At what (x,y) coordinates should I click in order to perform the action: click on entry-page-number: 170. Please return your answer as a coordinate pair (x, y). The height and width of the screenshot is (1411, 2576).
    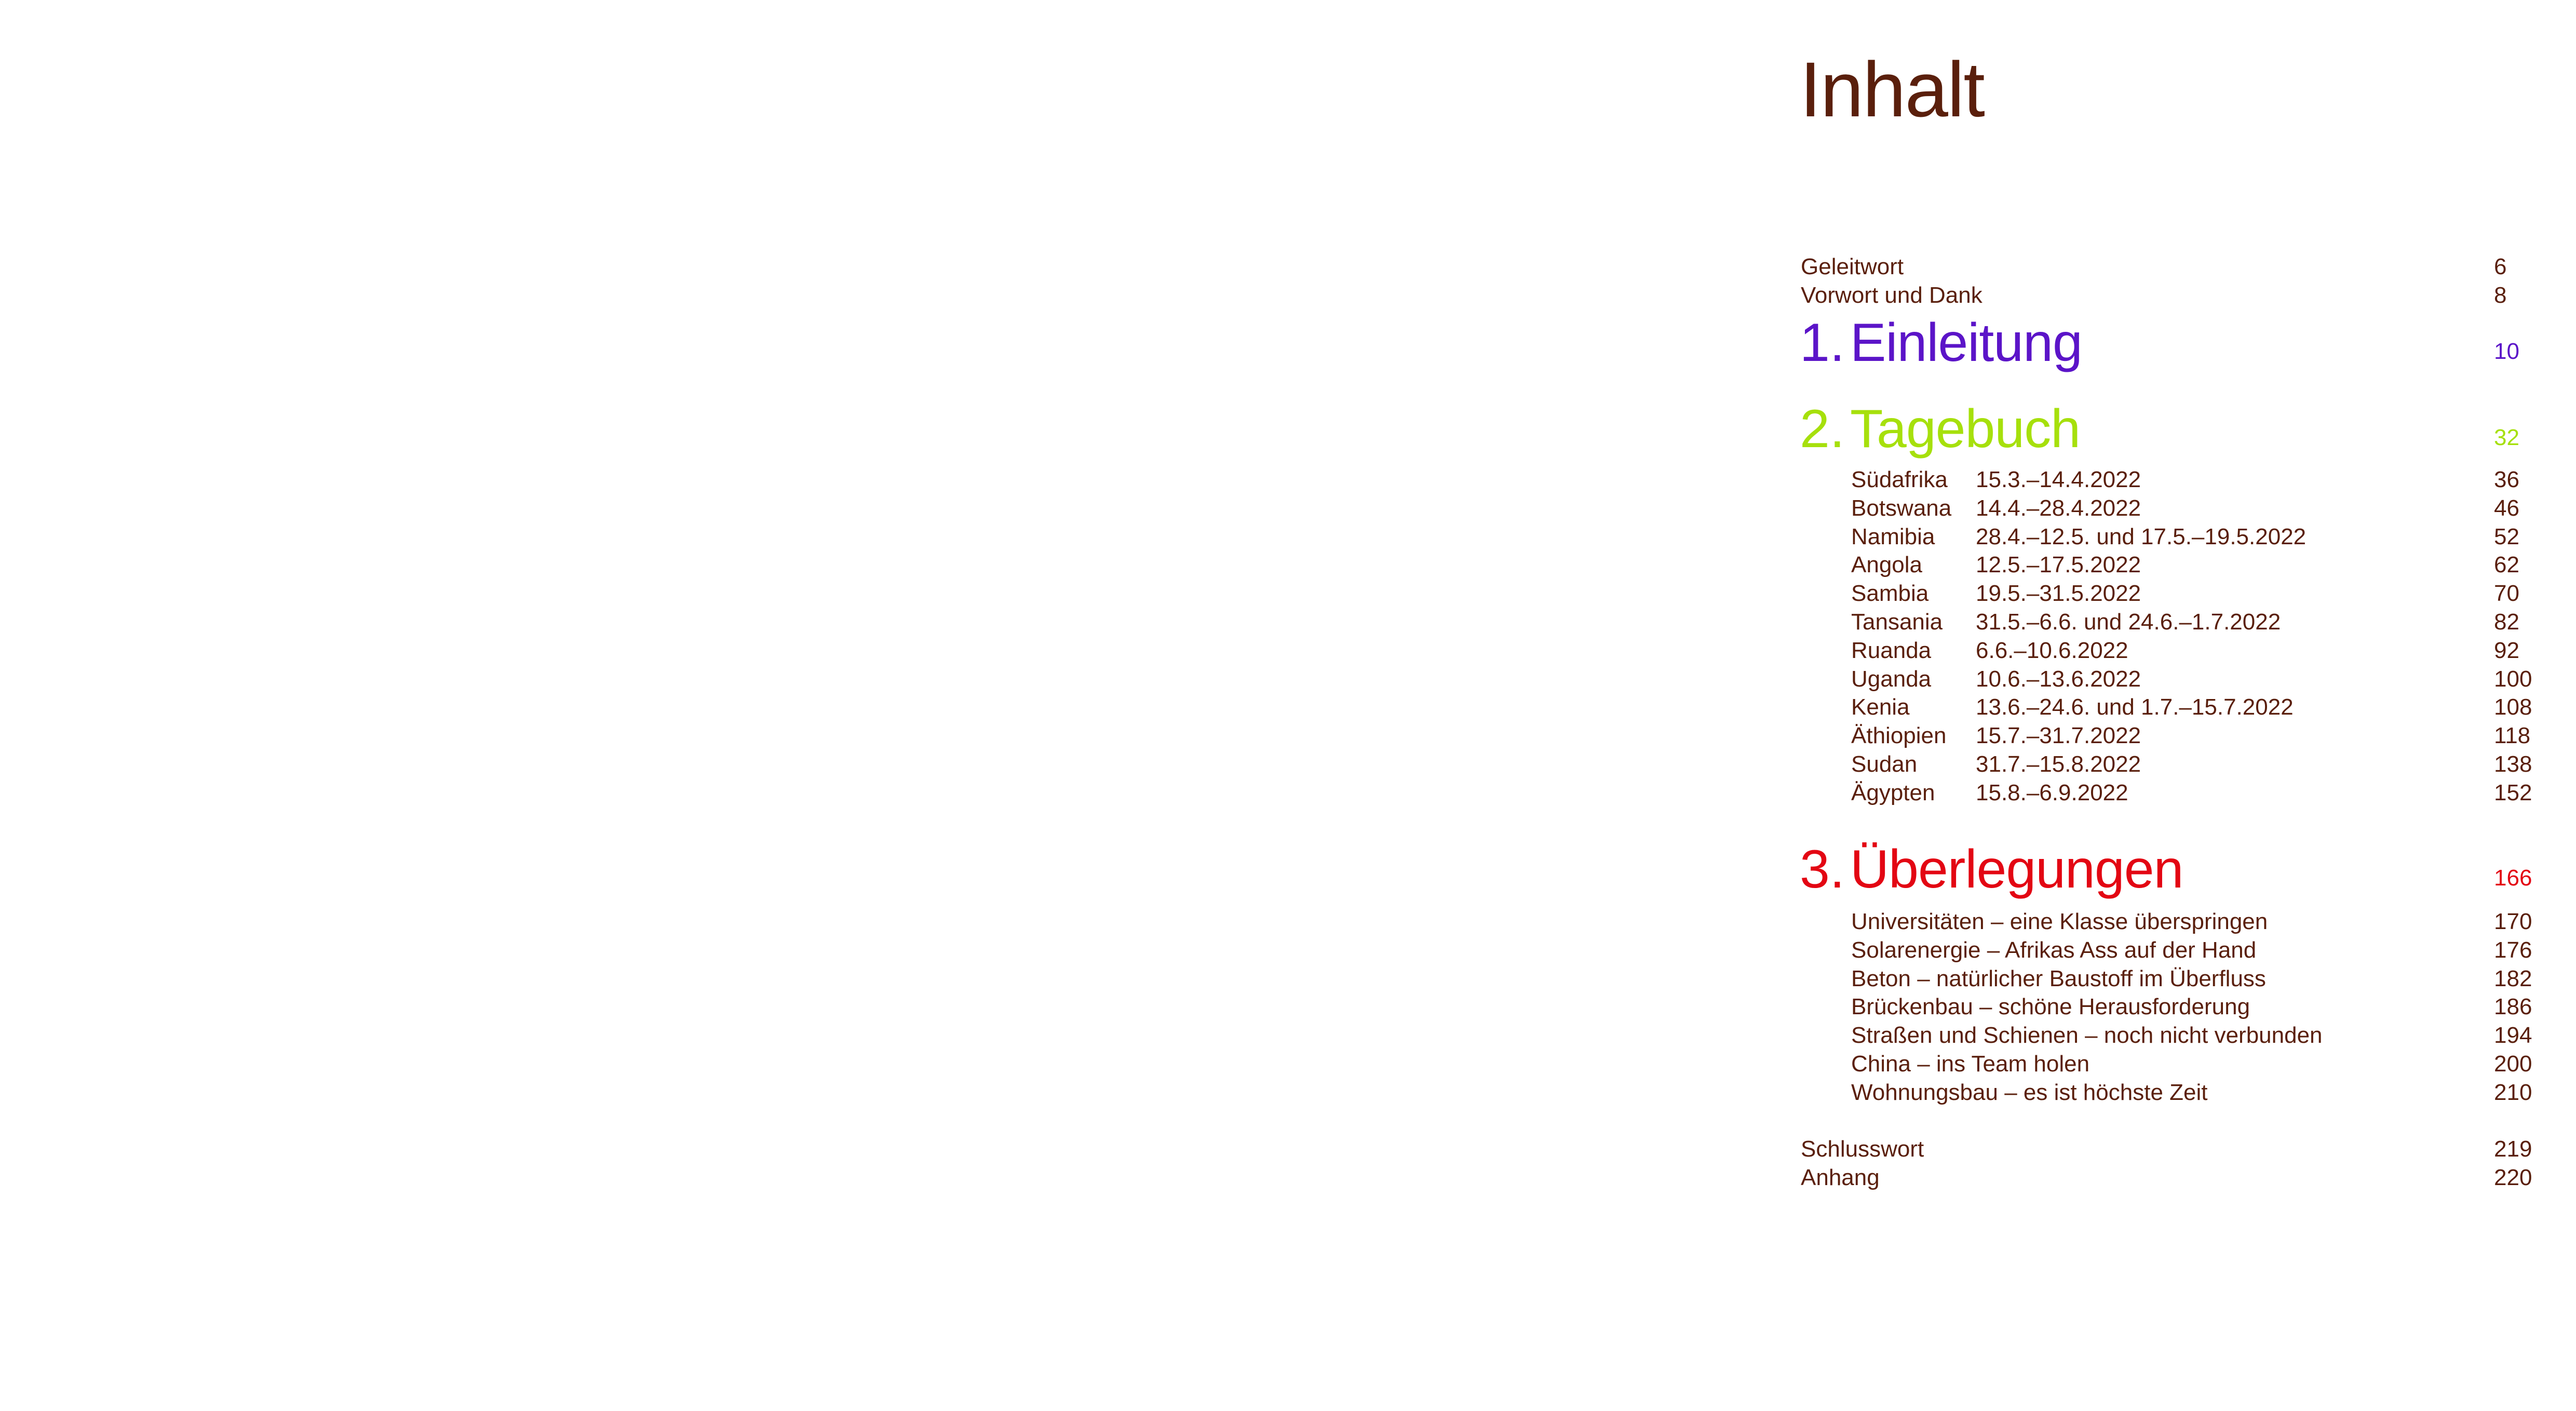
    Looking at the image, I should click on (2513, 921).